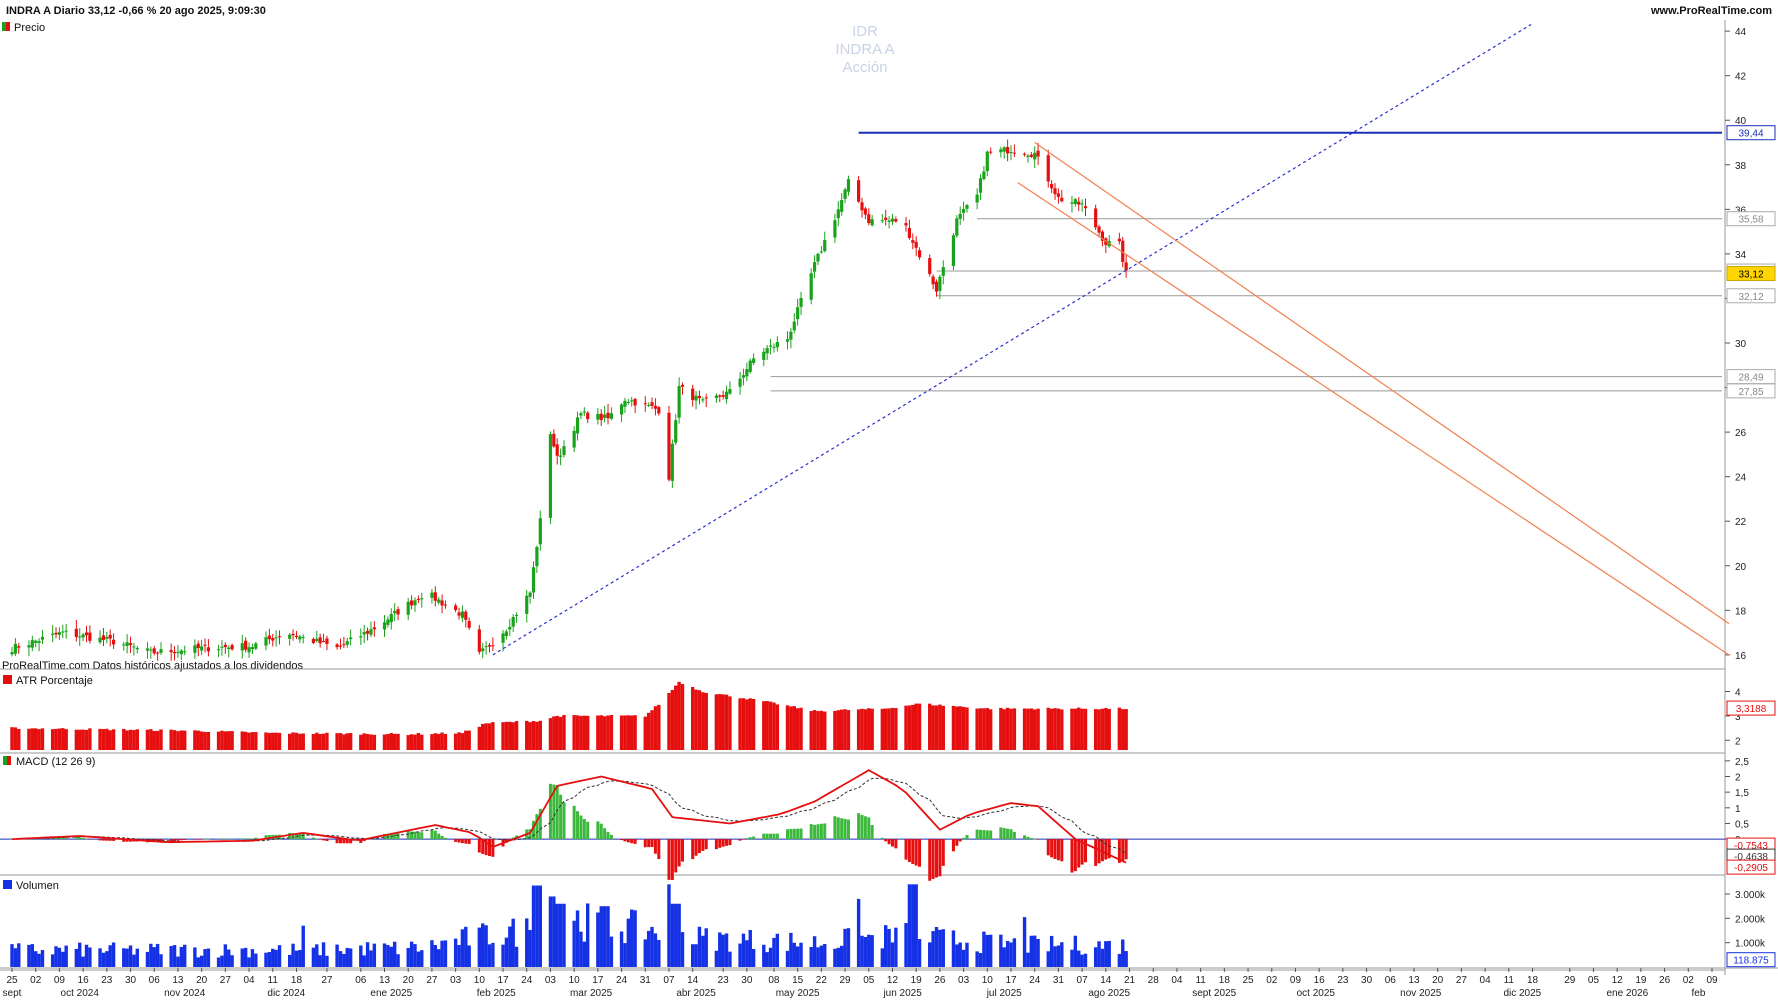 The image size is (1778, 1000). Describe the element at coordinates (888, 819) in the screenshot. I see `macd-pane: 2,521,510,50-0,7543-0,4638-0,2905` at that location.